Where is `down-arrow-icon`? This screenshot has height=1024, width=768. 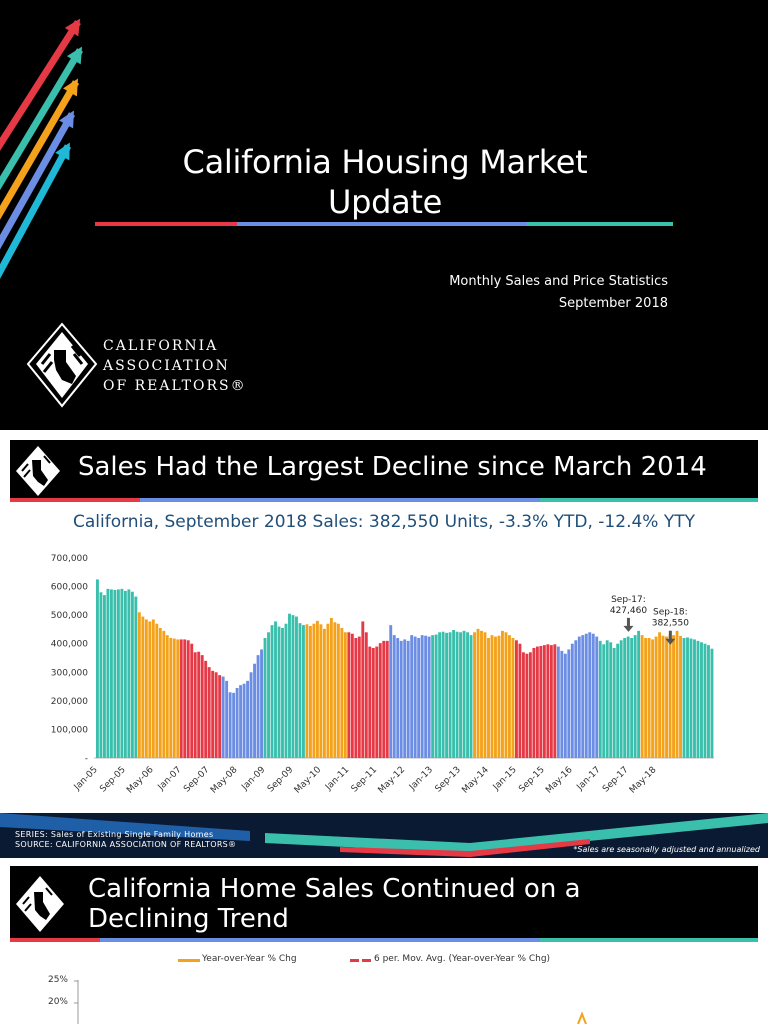
down-arrow-icon is located at coordinates (670, 641).